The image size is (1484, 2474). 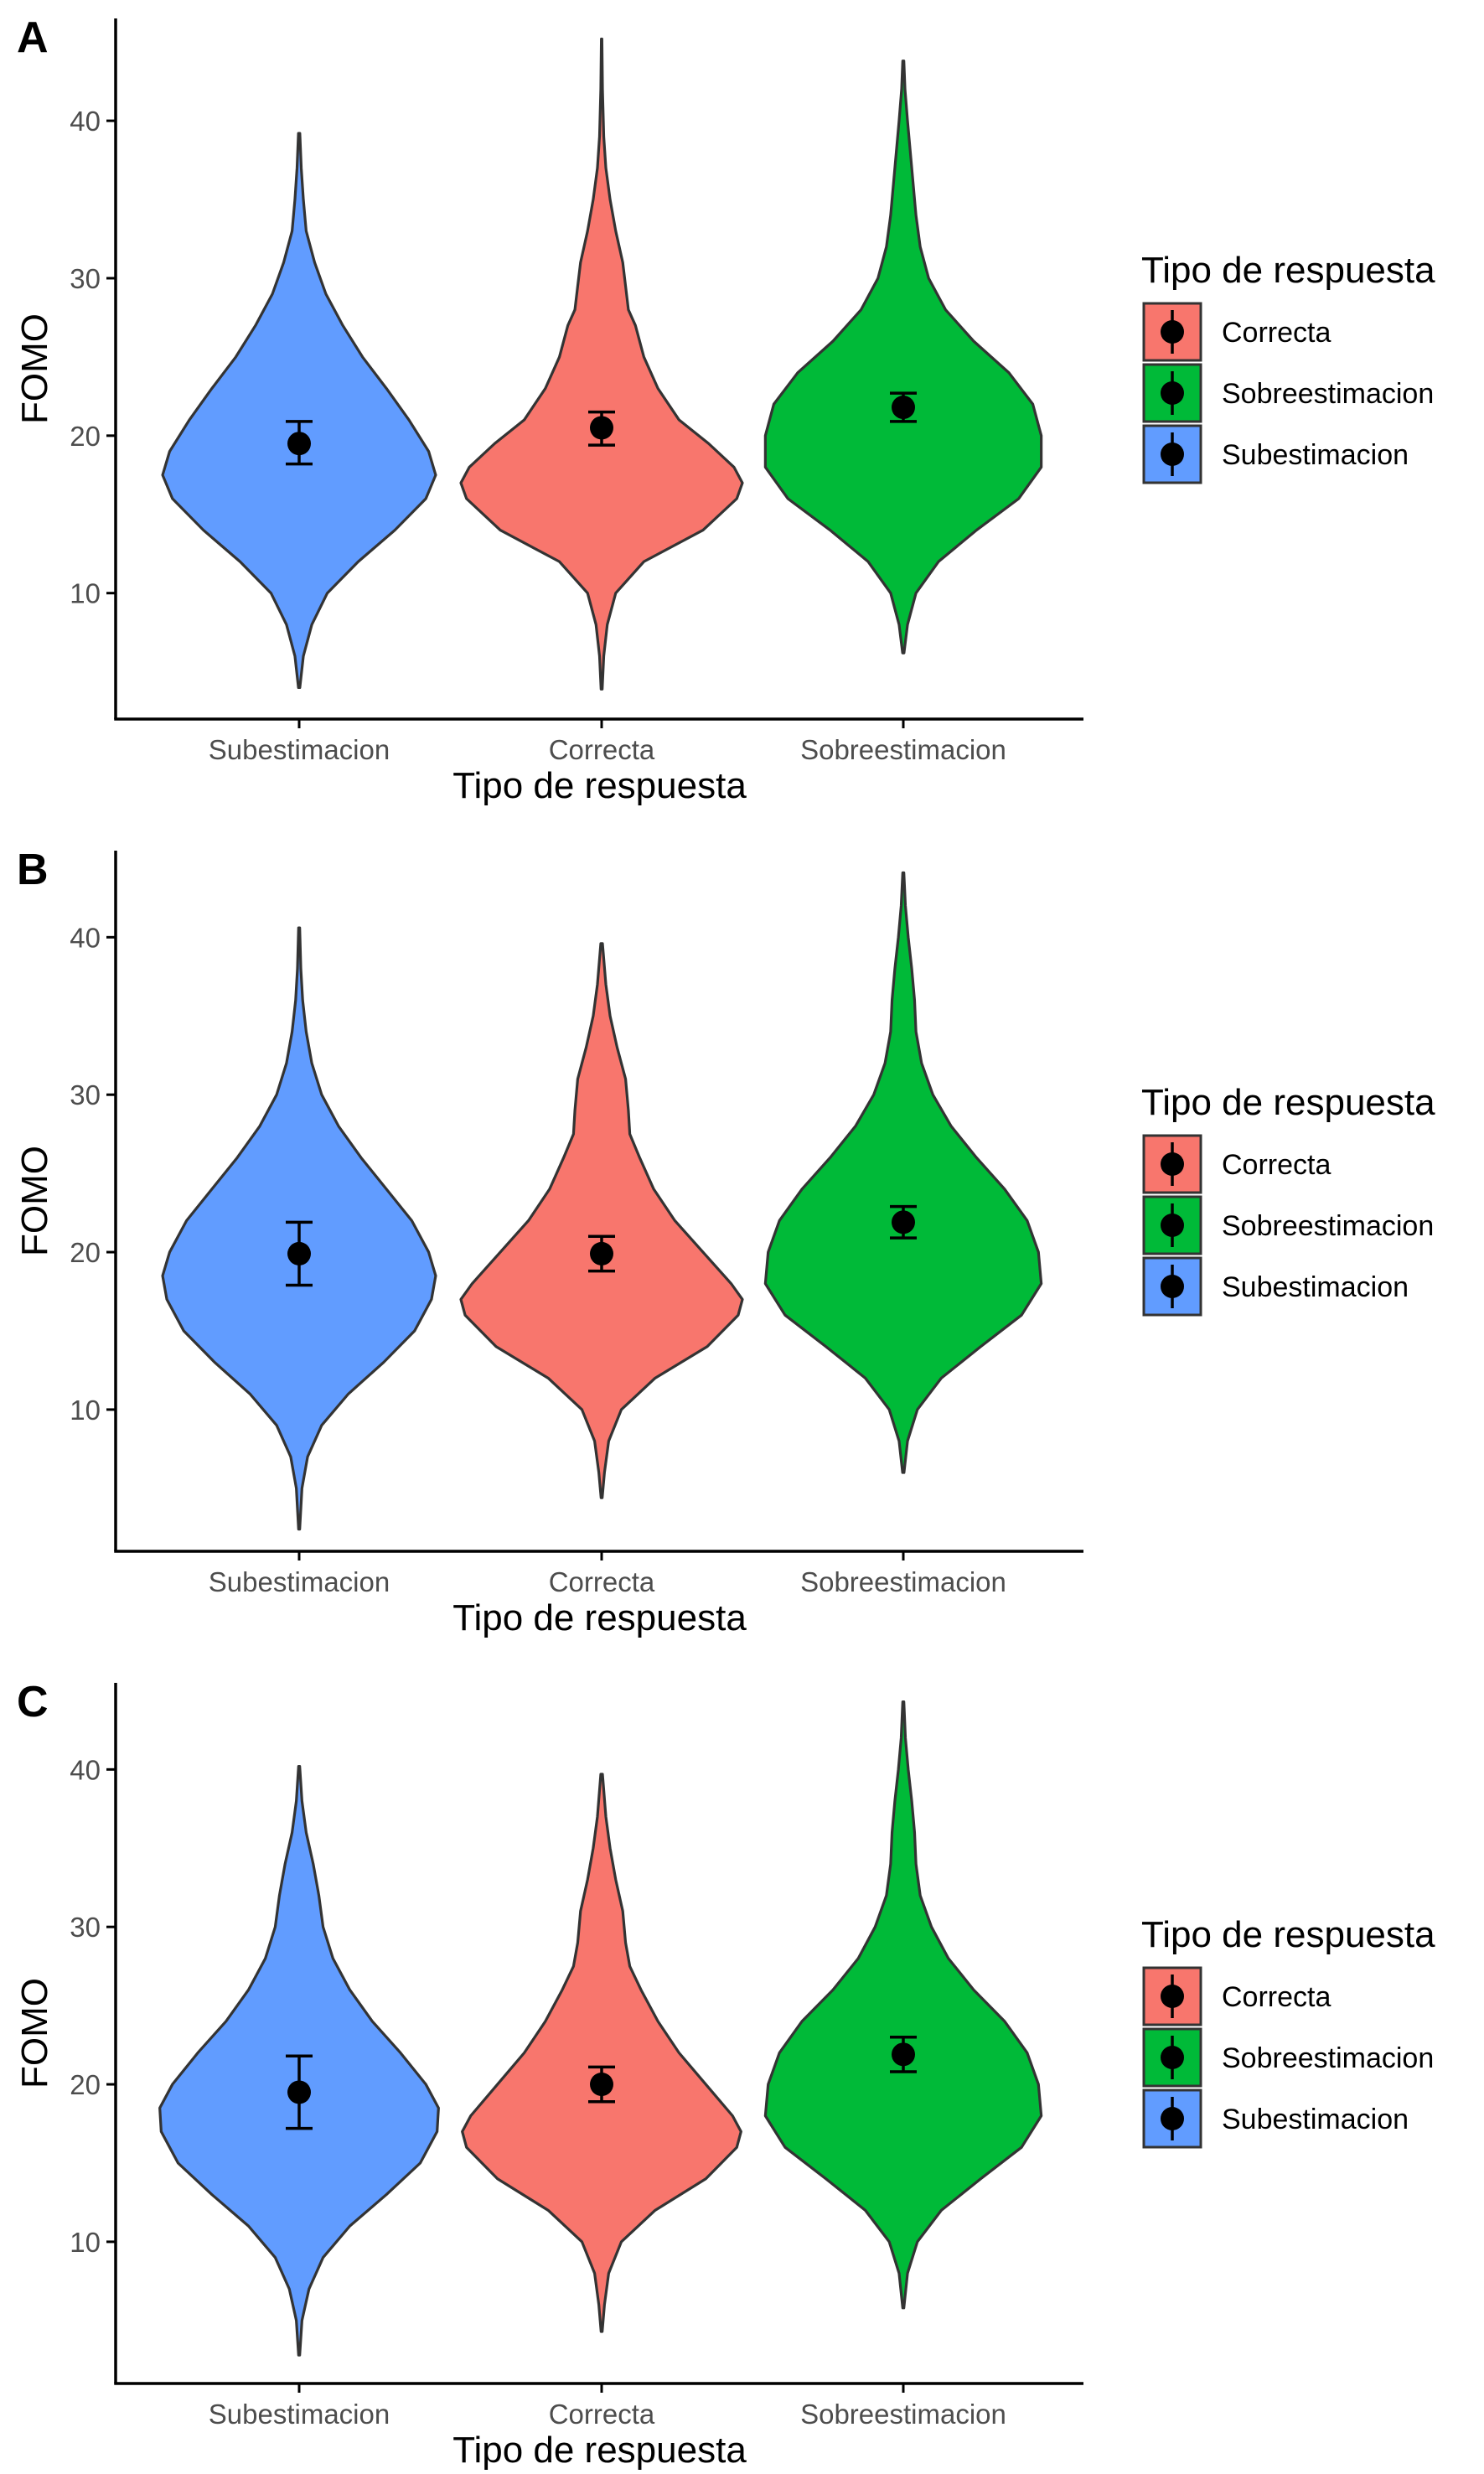 What do you see at coordinates (33, 1702) in the screenshot?
I see `panel-label: C` at bounding box center [33, 1702].